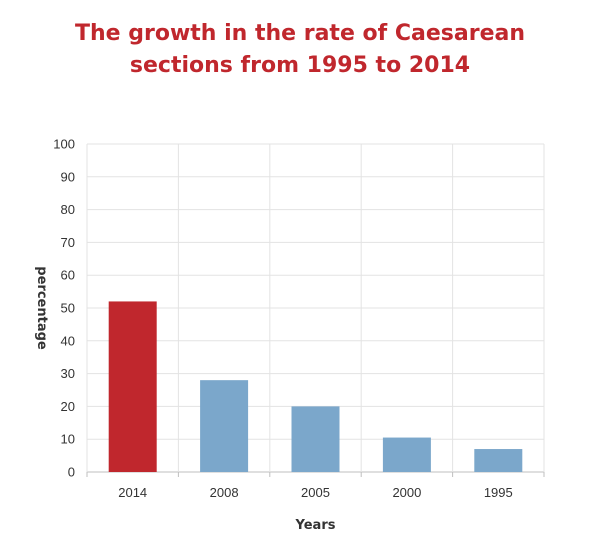 This screenshot has width=600, height=552. I want to click on y-tick-label: 0, so click(71, 472).